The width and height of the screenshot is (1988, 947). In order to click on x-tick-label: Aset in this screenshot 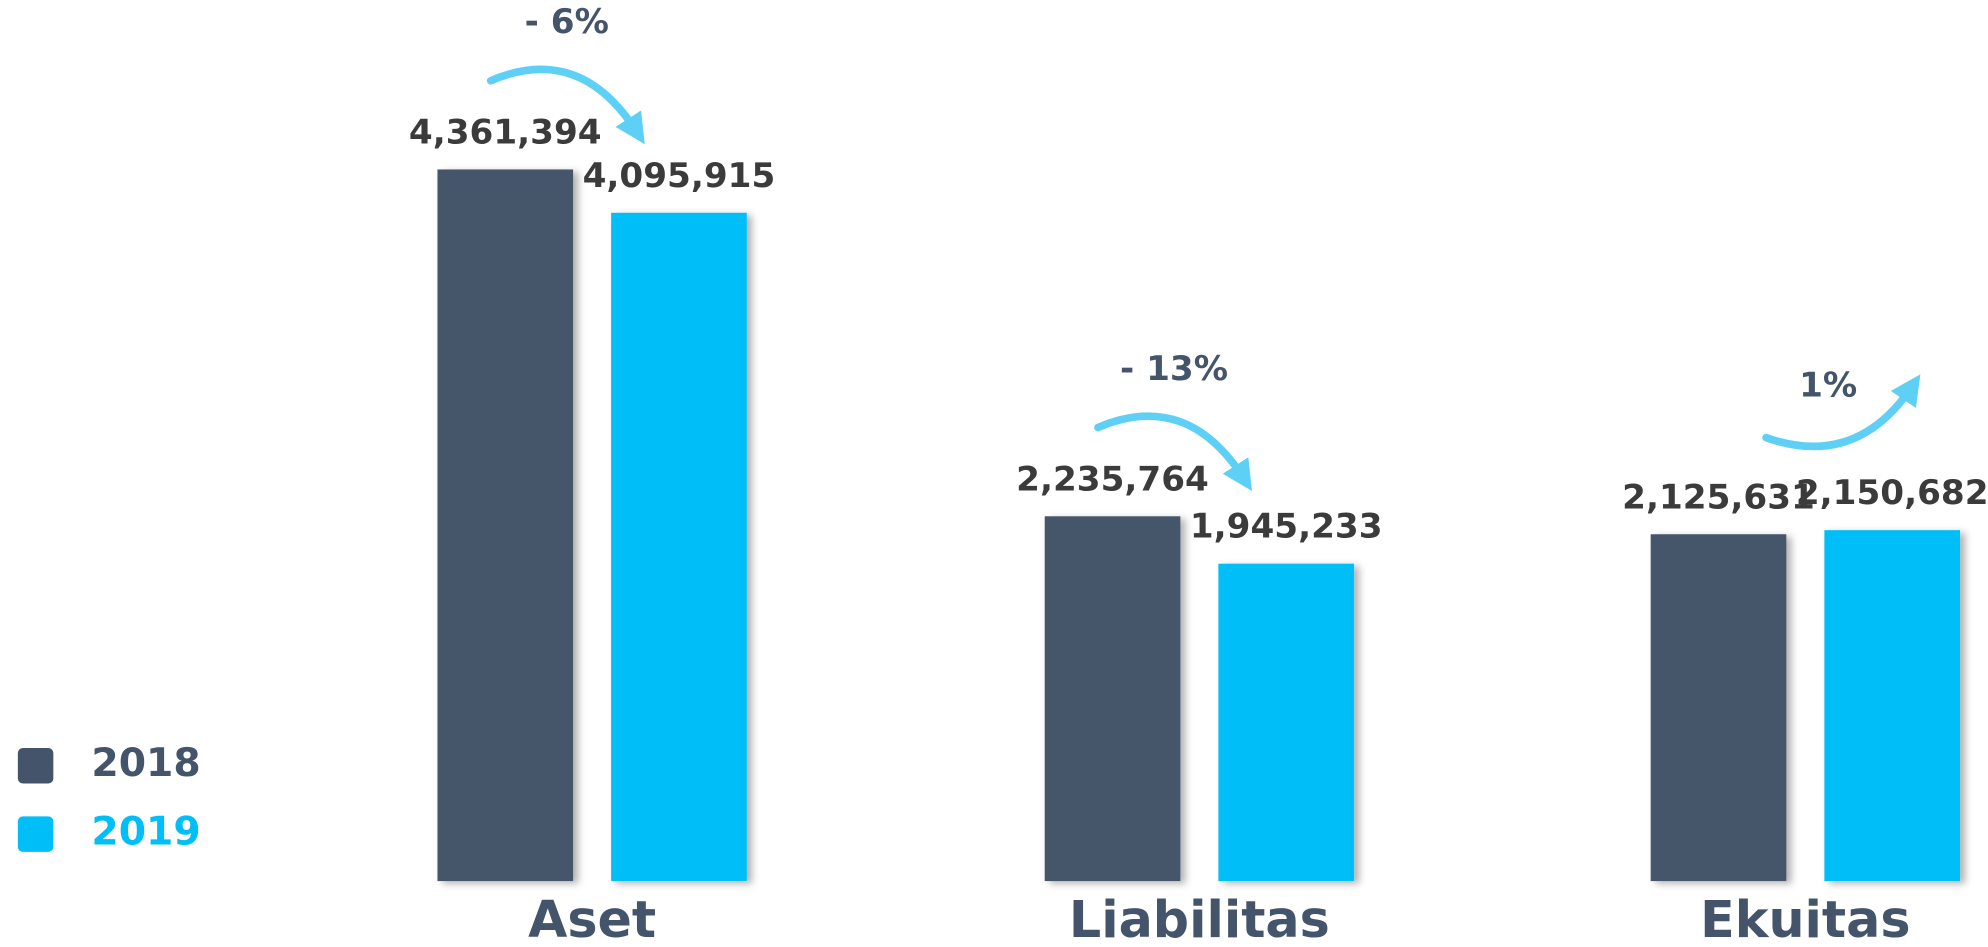, I will do `click(592, 918)`.